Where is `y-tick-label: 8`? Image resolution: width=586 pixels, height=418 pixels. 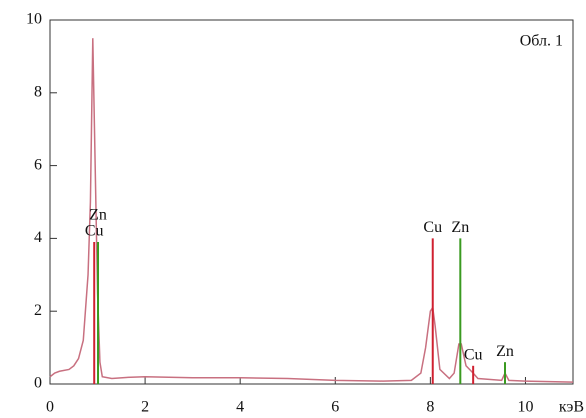
y-tick-label: 8 is located at coordinates (38, 91).